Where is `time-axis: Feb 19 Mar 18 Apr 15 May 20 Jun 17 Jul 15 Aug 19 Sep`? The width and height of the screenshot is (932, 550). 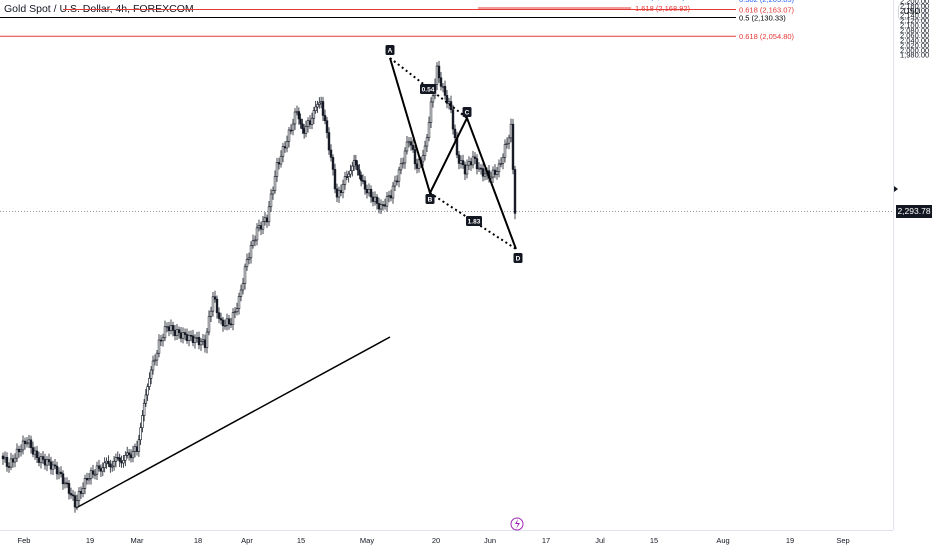 time-axis: Feb 19 Mar 18 Apr 15 May 20 Jun 17 Jul 15 Aug 19 Sep is located at coordinates (434, 540).